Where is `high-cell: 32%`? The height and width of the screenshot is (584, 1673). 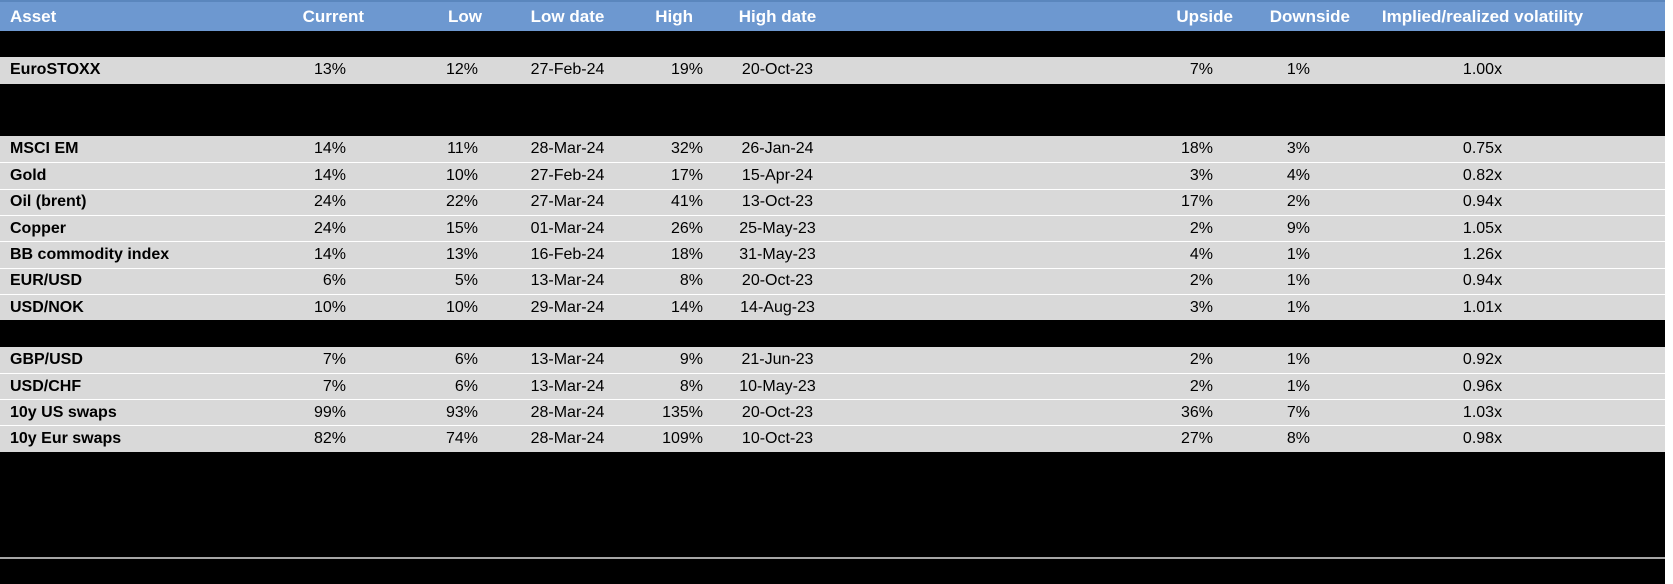
high-cell: 32% is located at coordinates (686, 149).